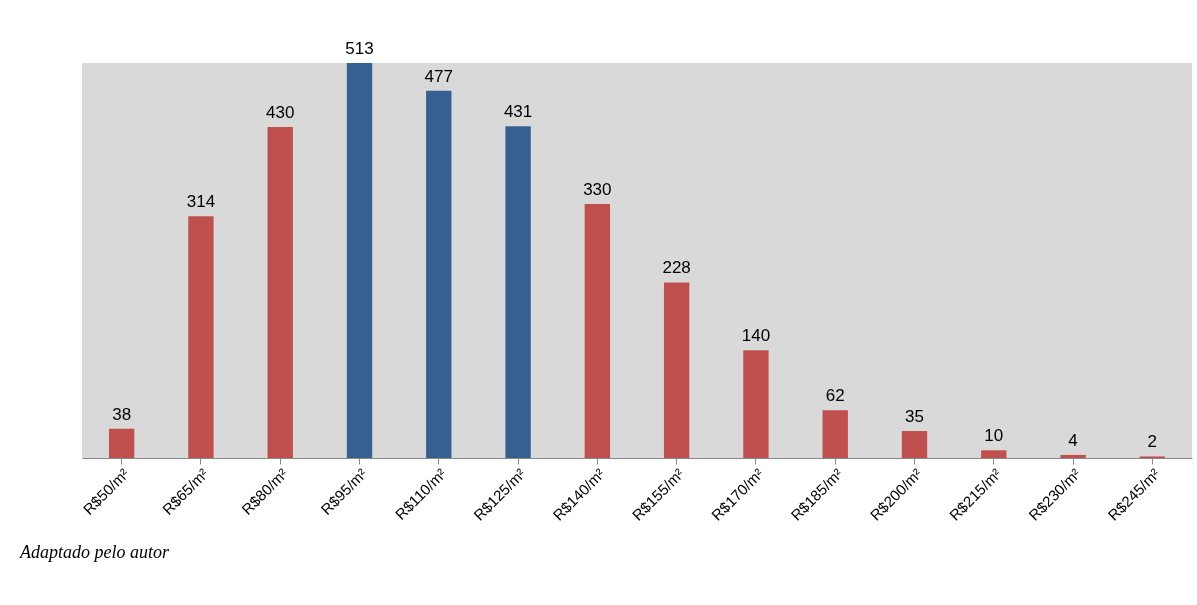 Image resolution: width=1197 pixels, height=605 pixels. Describe the element at coordinates (95, 552) in the screenshot. I see `text: Adaptado pelo autor` at that location.